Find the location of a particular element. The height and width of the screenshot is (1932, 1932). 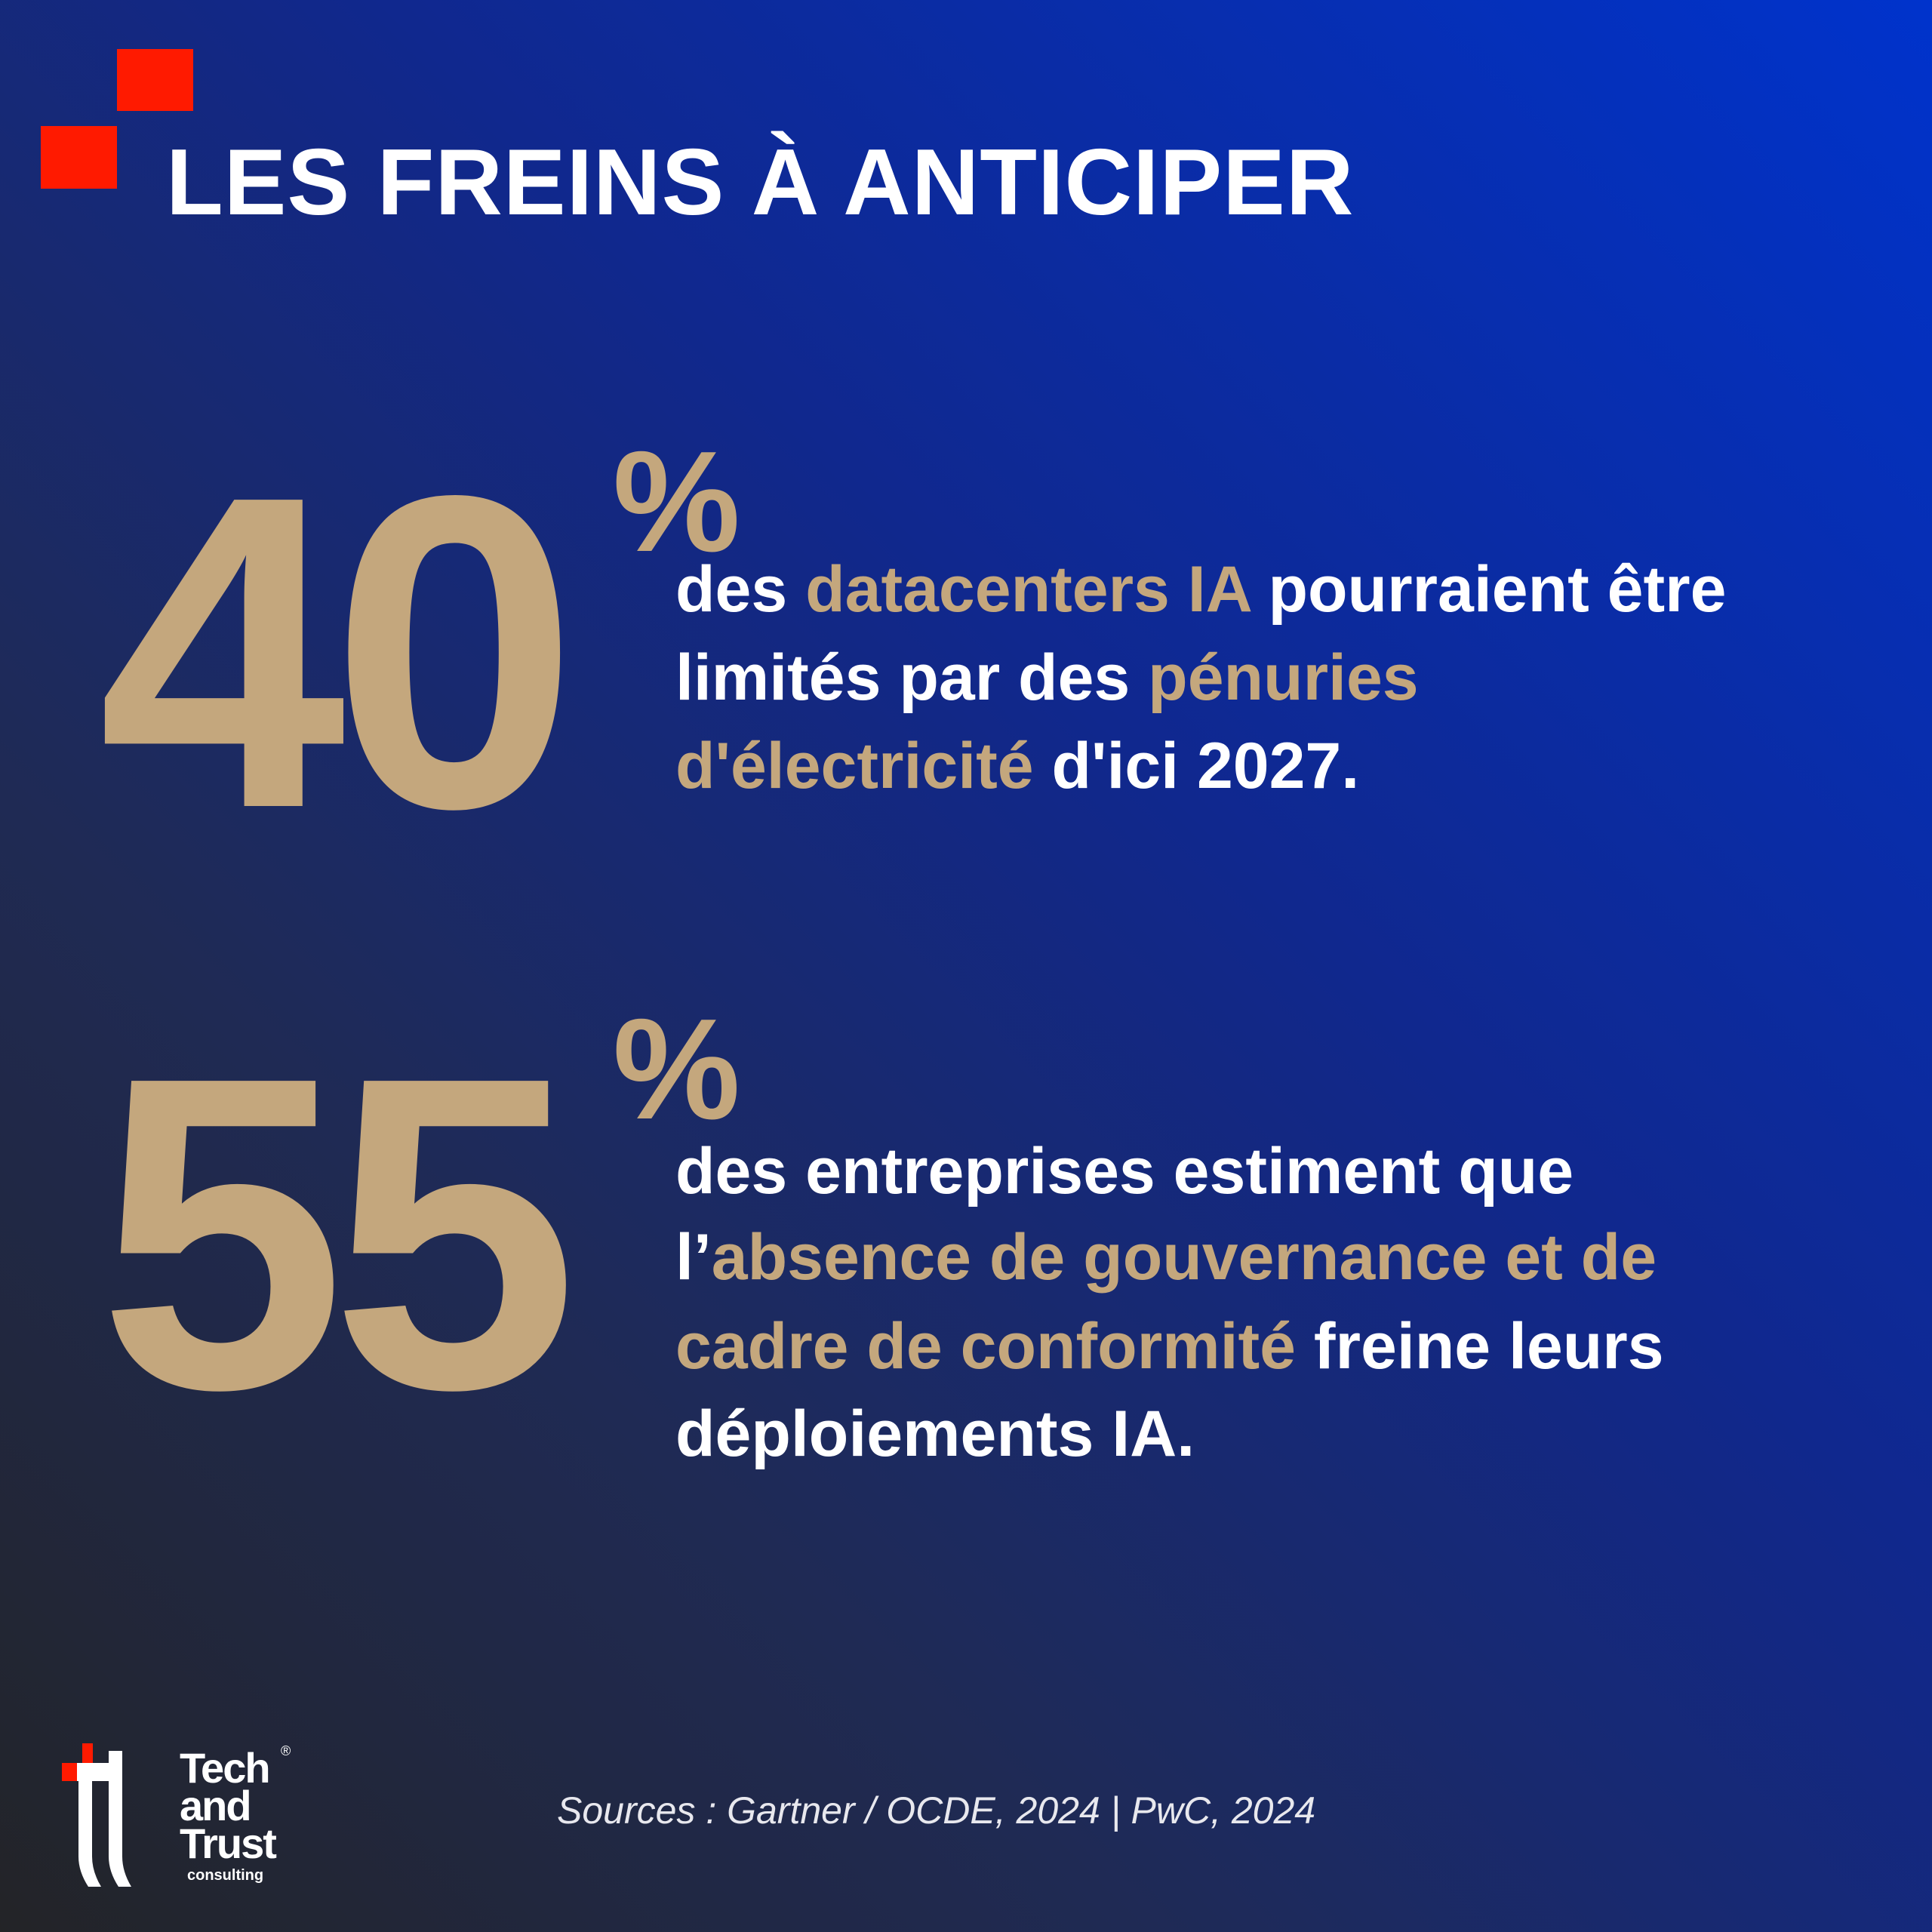

text: des is located at coordinates (740, 589).